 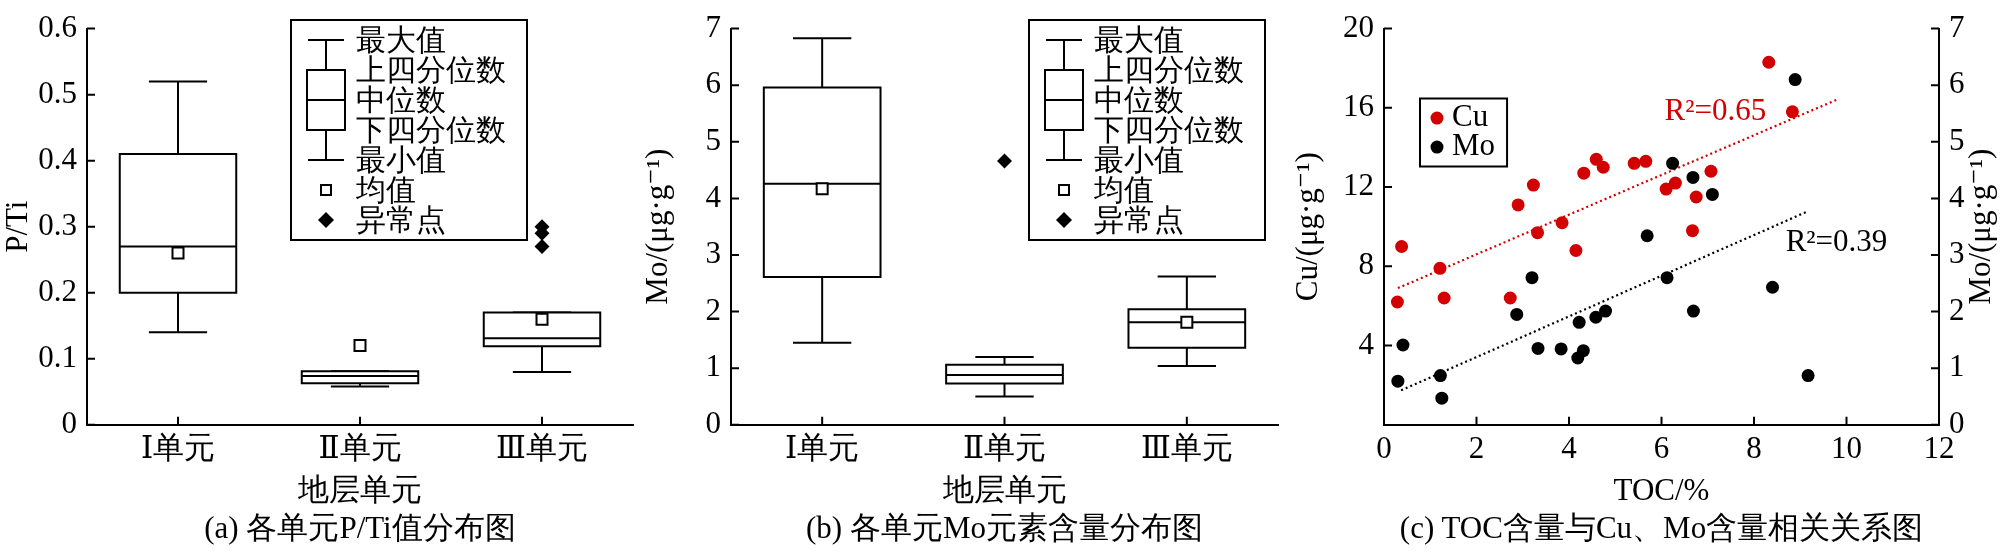 What do you see at coordinates (58, 158) in the screenshot?
I see `y-tick-label: 0.4` at bounding box center [58, 158].